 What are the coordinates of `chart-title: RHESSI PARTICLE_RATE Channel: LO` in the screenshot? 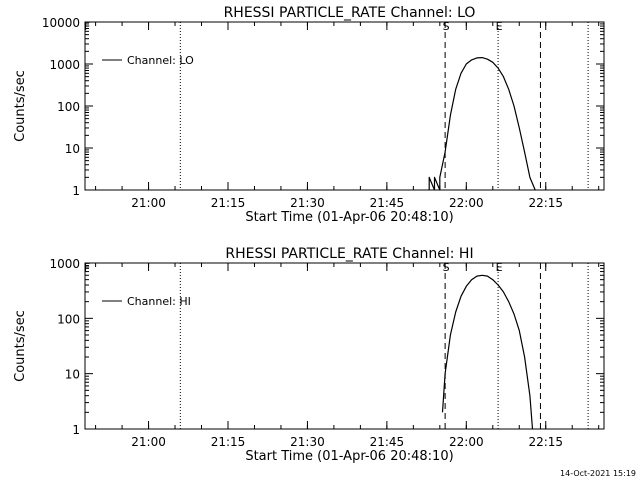 It's located at (350, 13).